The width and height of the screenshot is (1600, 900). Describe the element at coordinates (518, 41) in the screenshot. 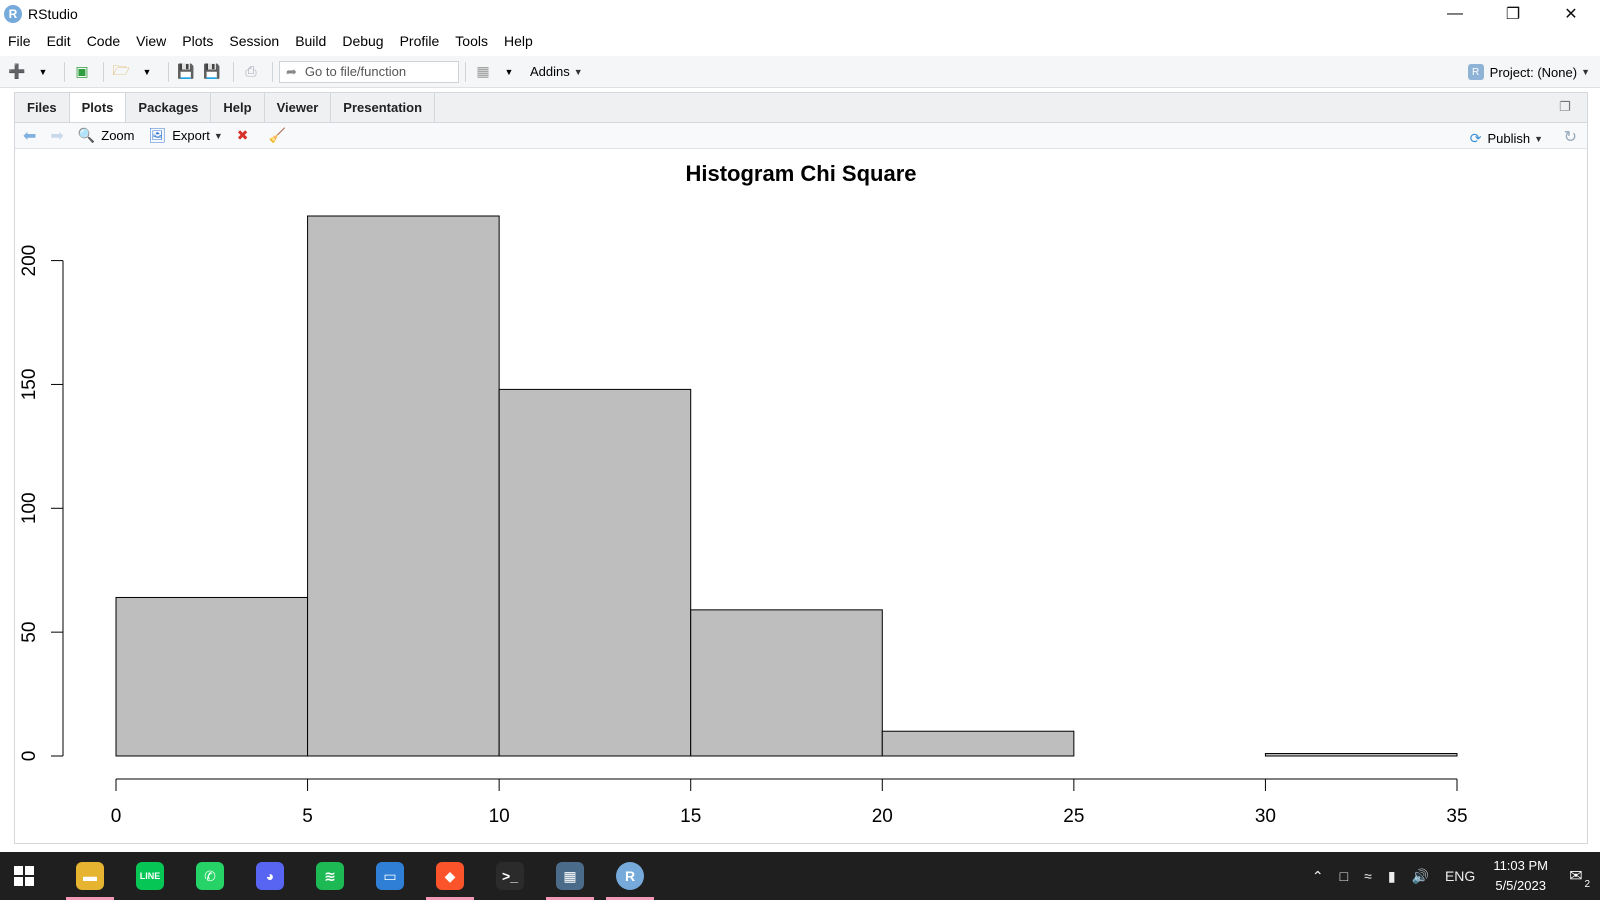

I see `menu-help: Help` at that location.